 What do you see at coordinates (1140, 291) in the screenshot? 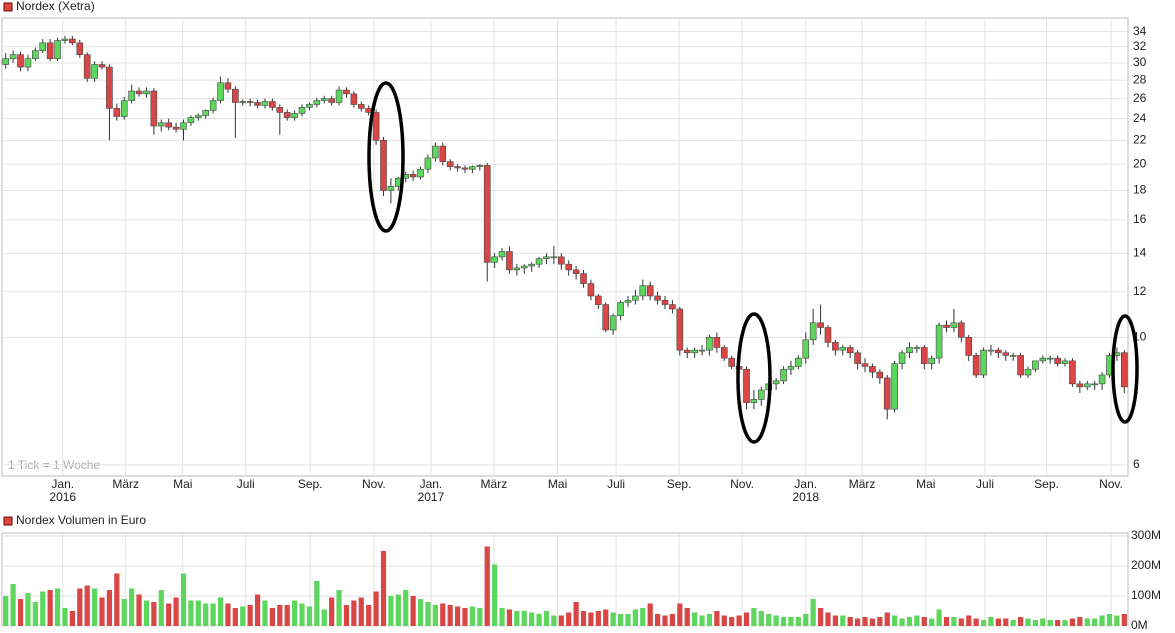
I see `y-tick-label: 12` at bounding box center [1140, 291].